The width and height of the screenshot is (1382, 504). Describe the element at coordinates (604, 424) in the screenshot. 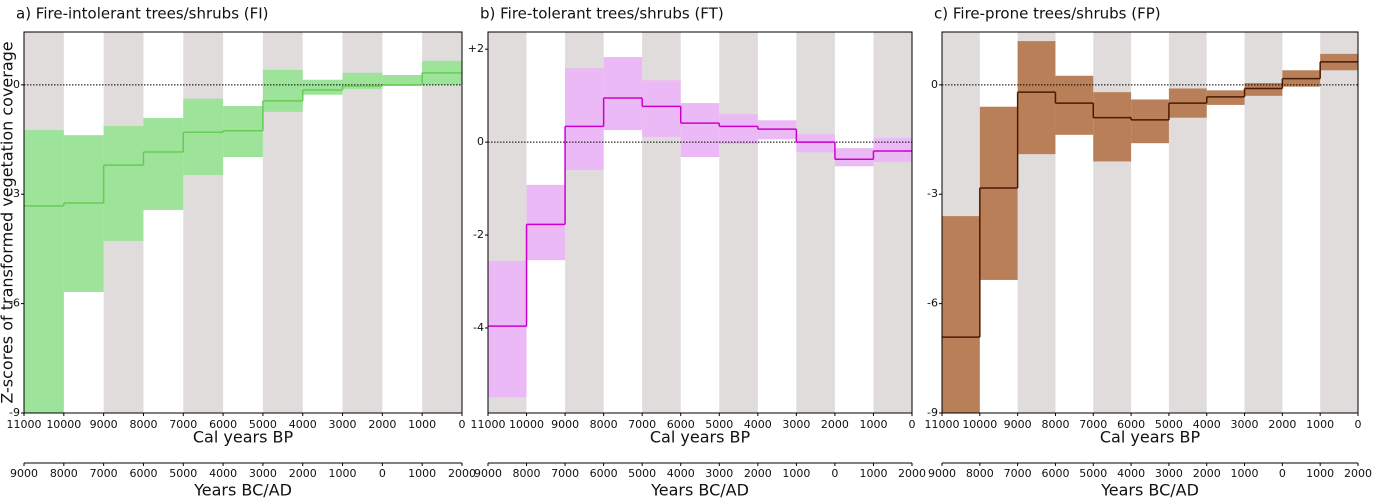

I see `x-tick-label: 8000` at that location.